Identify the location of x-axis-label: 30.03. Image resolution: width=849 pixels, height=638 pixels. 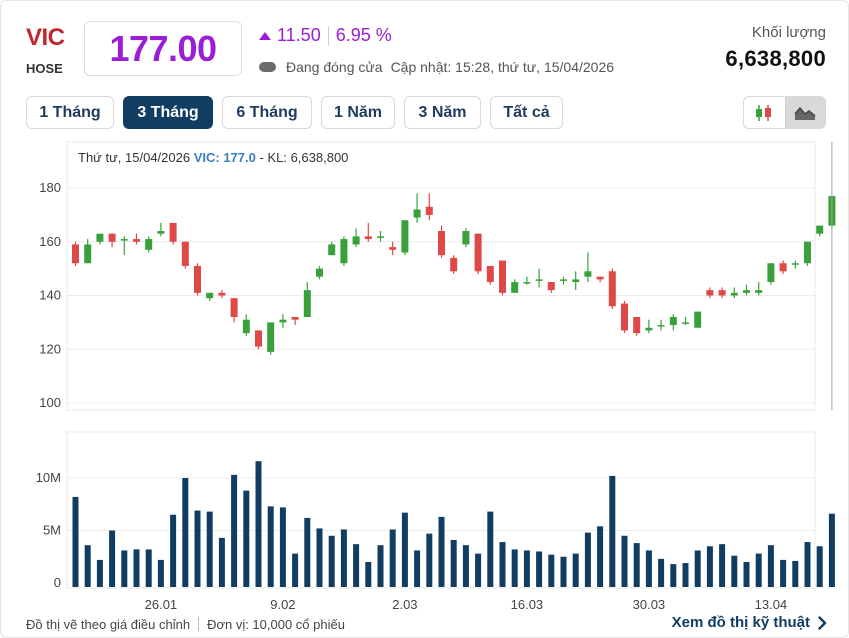
(649, 604).